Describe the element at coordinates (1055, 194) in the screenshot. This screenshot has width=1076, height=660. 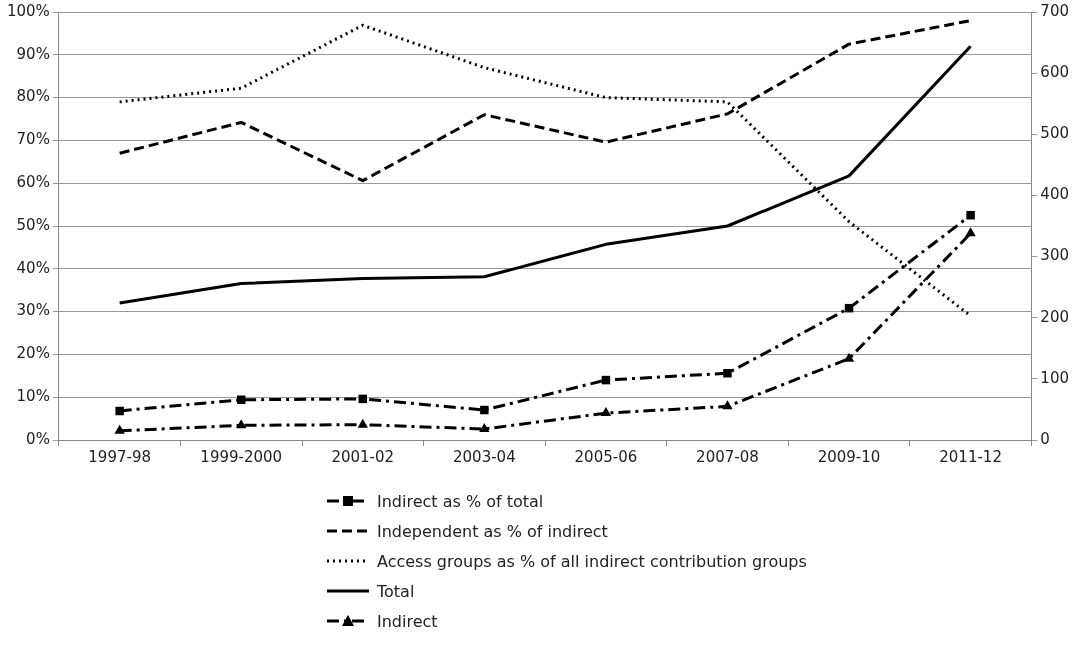
I see `y2-tick-label: 400` at that location.